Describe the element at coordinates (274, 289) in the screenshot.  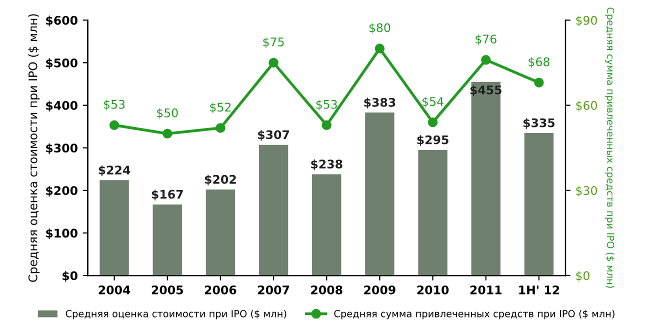
I see `x-tick-label: 2007` at that location.